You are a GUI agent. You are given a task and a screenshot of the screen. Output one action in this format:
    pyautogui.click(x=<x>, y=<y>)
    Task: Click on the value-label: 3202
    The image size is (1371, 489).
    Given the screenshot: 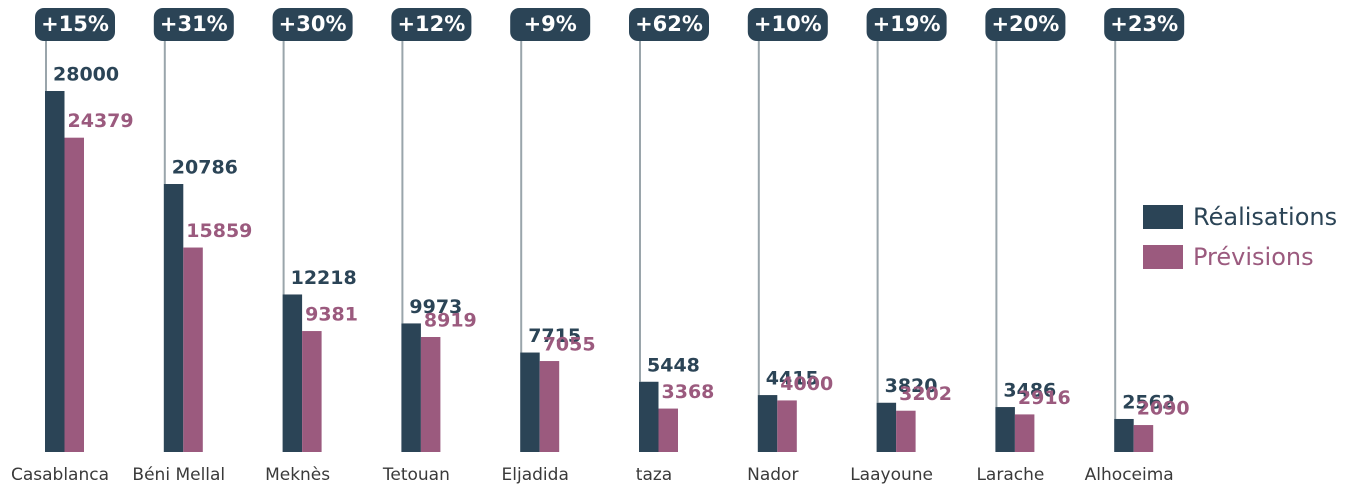 What is the action you would take?
    pyautogui.click(x=925, y=394)
    